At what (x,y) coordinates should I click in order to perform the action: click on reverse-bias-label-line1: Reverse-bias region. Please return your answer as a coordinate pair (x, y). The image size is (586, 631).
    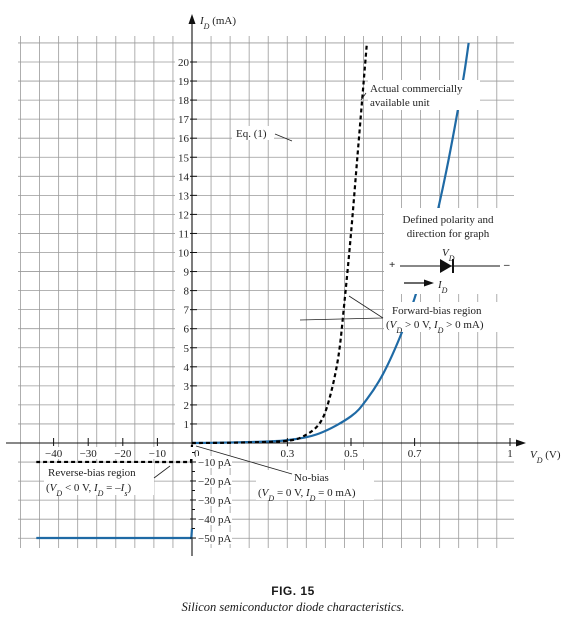
    Looking at the image, I should click on (92, 473).